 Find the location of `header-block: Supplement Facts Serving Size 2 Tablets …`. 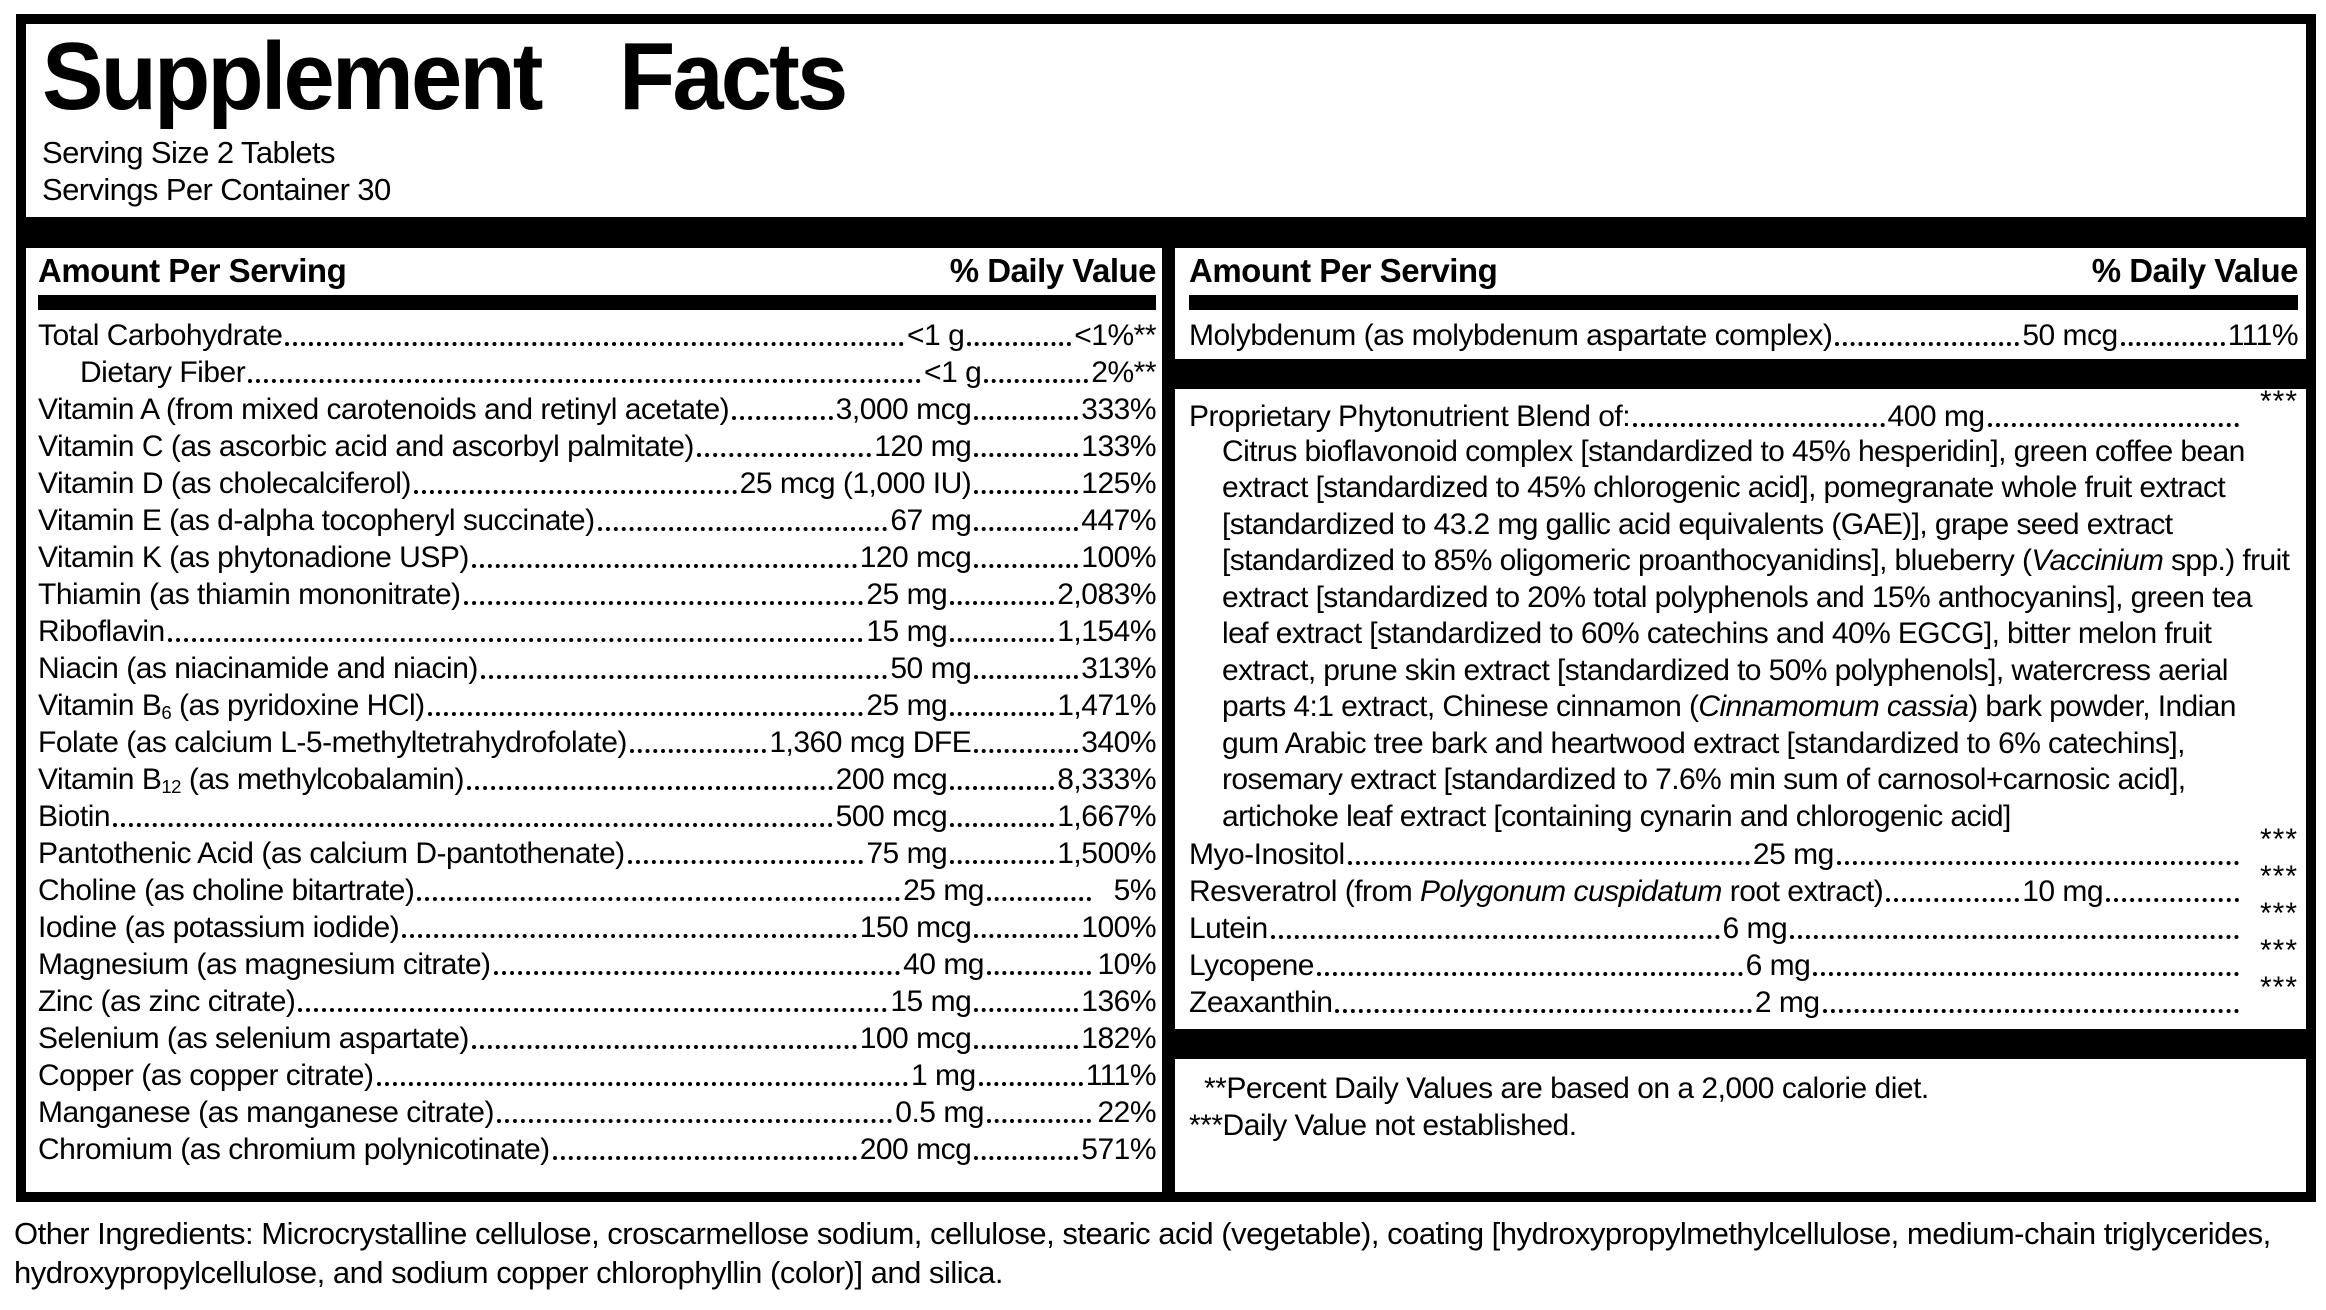

header-block: Supplement Facts Serving Size 2 Tablets … is located at coordinates (1166, 116).